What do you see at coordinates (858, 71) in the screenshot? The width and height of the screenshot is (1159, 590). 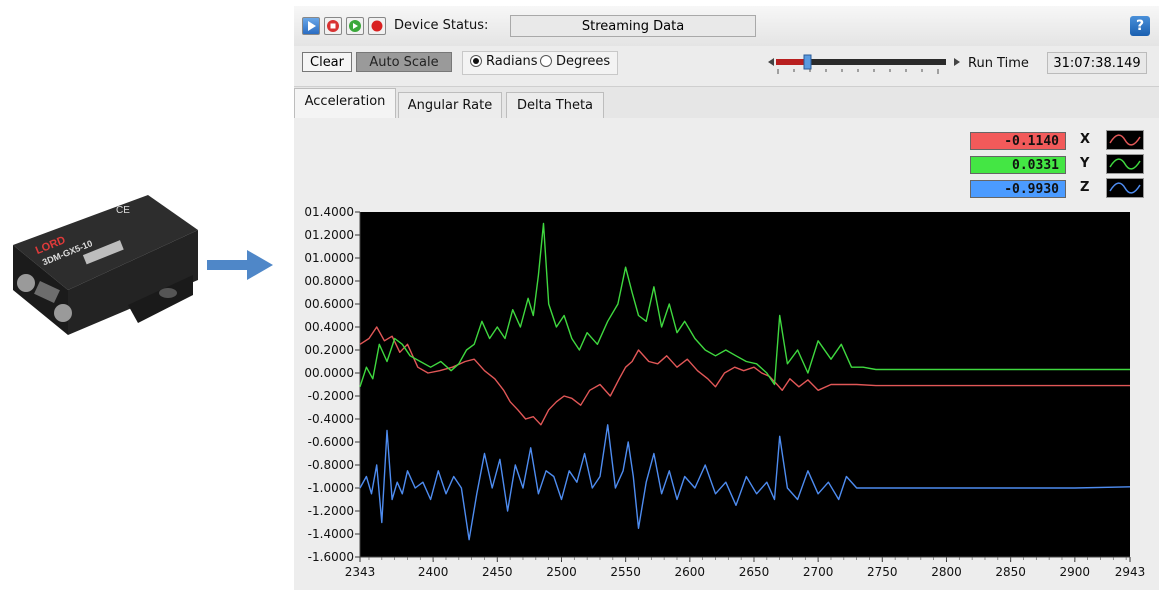 I see `slider-ticks` at bounding box center [858, 71].